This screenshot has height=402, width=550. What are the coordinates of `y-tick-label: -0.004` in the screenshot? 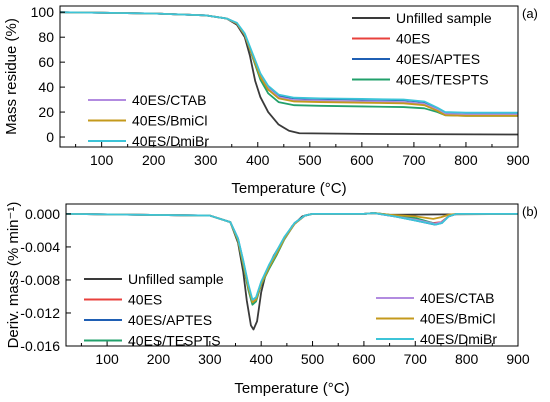 It's located at (40, 247).